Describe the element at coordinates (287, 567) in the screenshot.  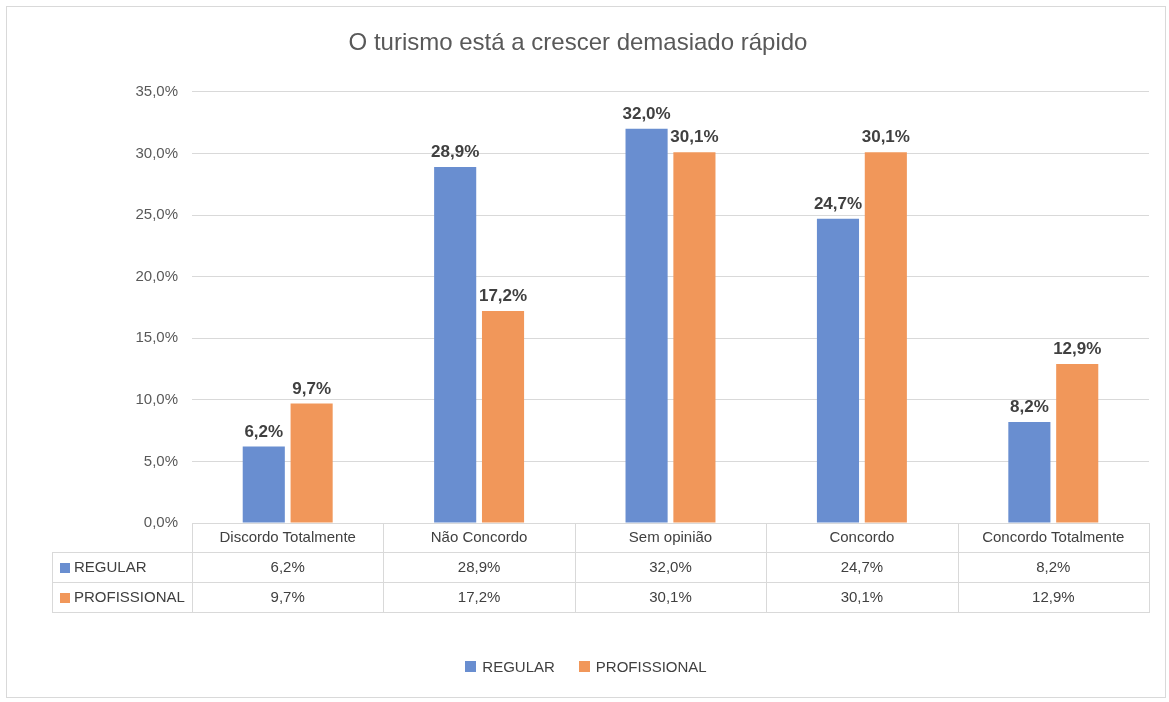
I see `data-label: 6,2%` at that location.